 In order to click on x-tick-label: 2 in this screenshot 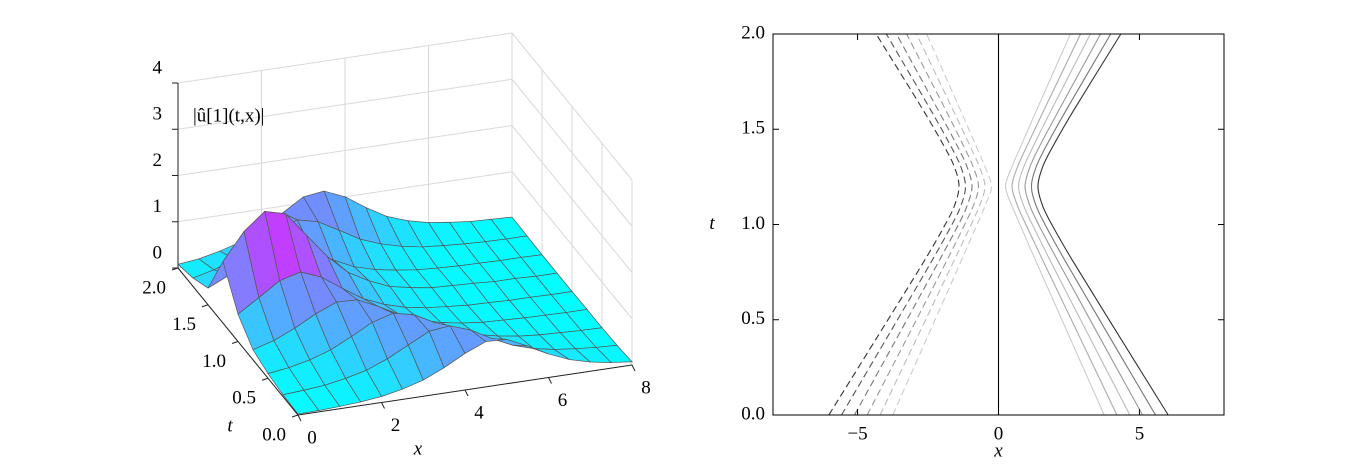, I will do `click(396, 425)`.